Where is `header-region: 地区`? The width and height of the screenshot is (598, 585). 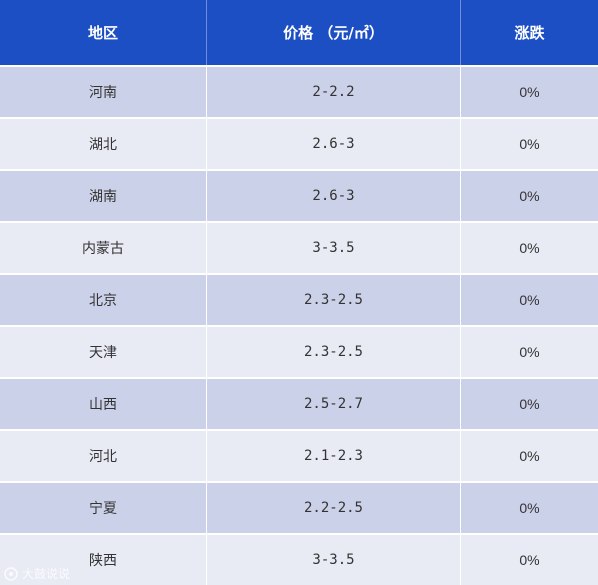 header-region: 地区 is located at coordinates (103, 32).